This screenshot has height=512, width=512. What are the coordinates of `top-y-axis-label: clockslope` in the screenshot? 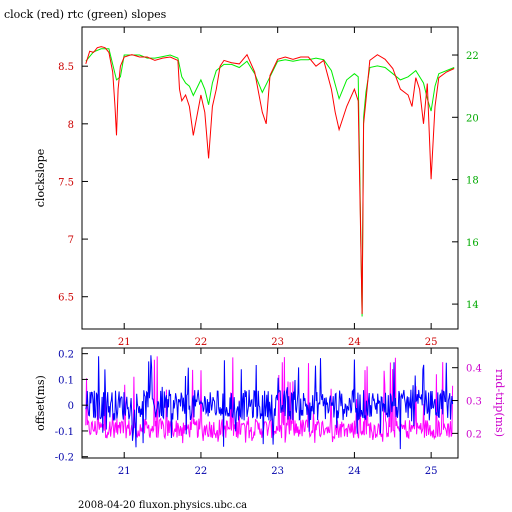 It's located at (40, 178).